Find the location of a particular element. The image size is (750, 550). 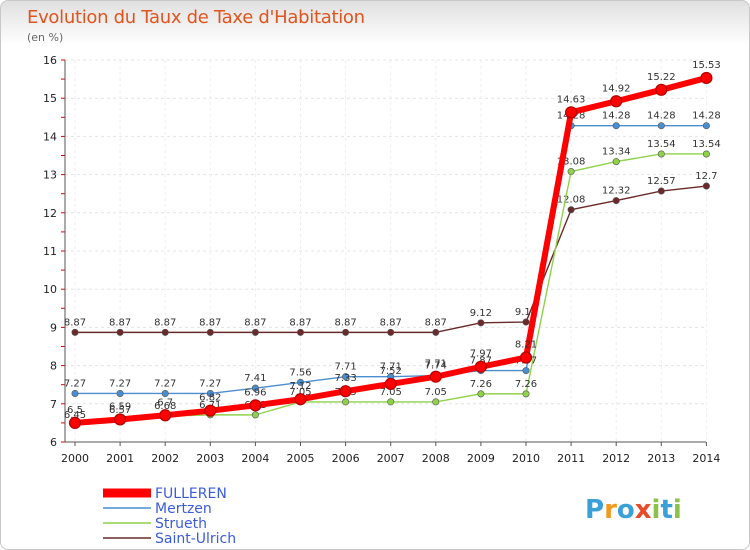

data-label: 6.45 is located at coordinates (75, 415).